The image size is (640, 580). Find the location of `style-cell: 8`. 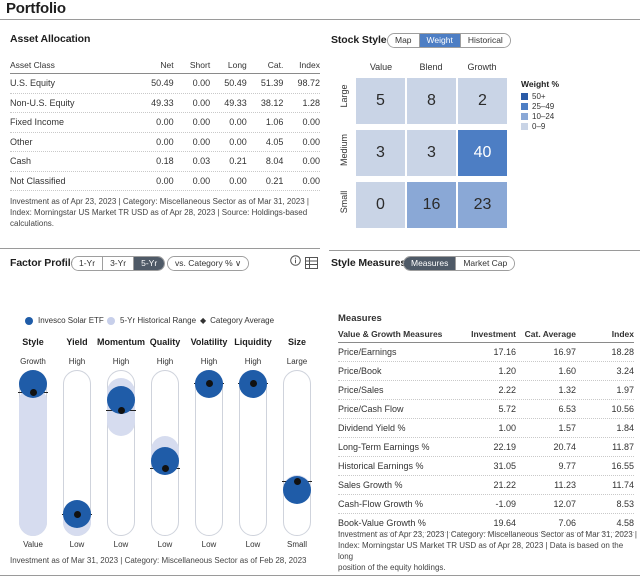

style-cell: 8 is located at coordinates (431, 101).